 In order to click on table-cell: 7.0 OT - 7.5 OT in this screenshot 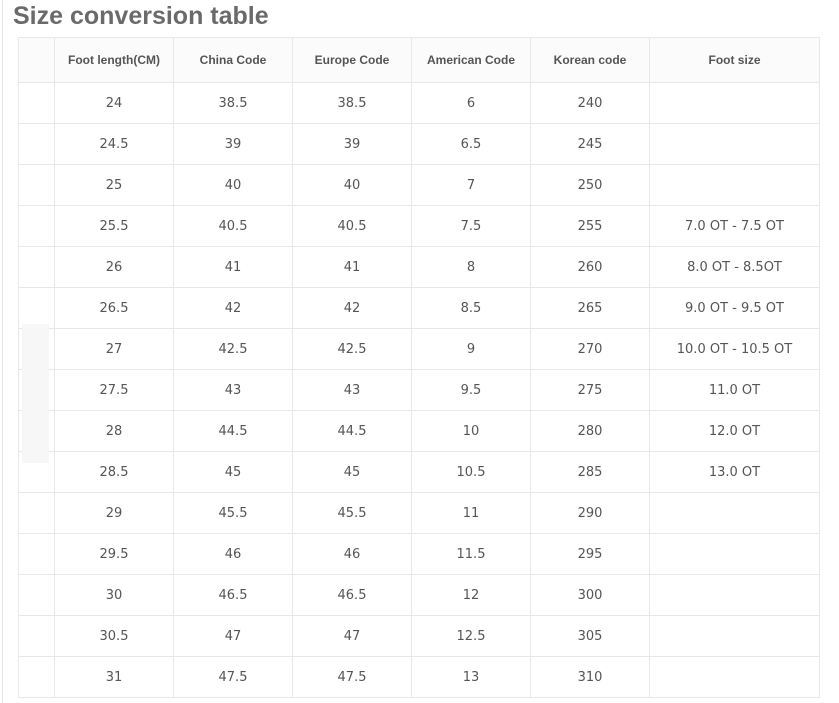, I will do `click(734, 226)`.